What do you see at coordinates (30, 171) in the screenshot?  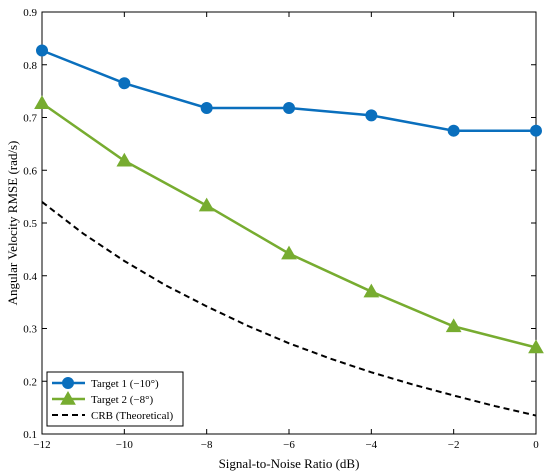 I see `y-tick-label: 0.6` at bounding box center [30, 171].